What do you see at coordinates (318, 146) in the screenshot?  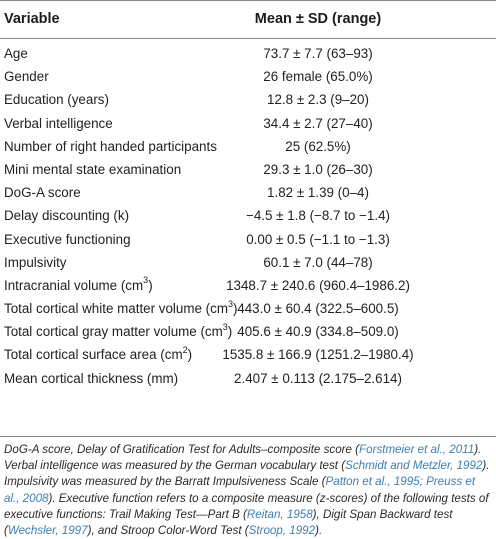 I see `row-mean-sd-value: 25 (62.5%)` at bounding box center [318, 146].